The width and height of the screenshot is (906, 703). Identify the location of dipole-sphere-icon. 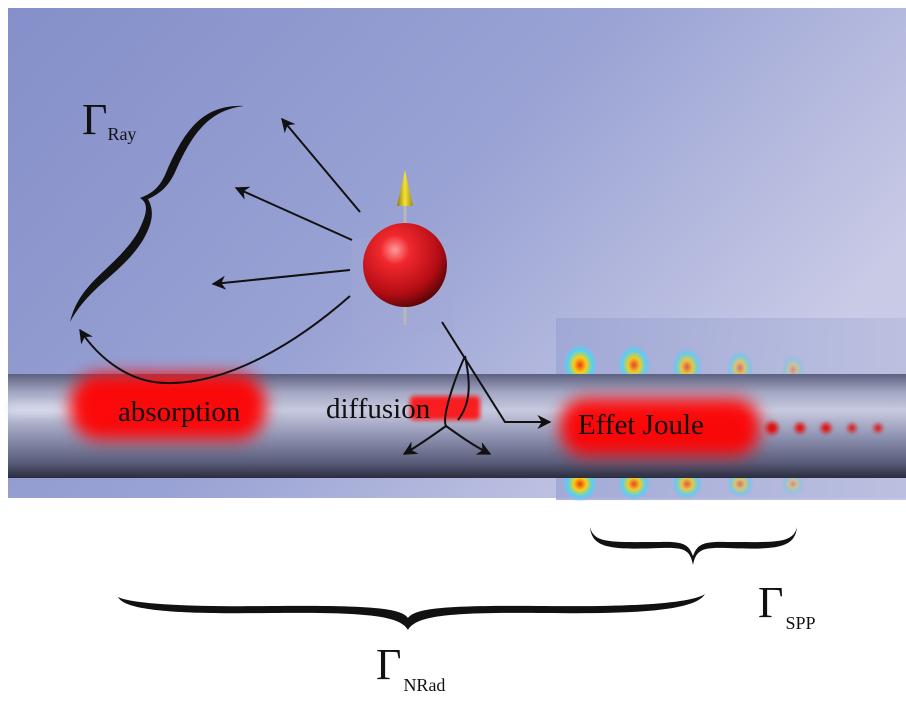
(403, 252).